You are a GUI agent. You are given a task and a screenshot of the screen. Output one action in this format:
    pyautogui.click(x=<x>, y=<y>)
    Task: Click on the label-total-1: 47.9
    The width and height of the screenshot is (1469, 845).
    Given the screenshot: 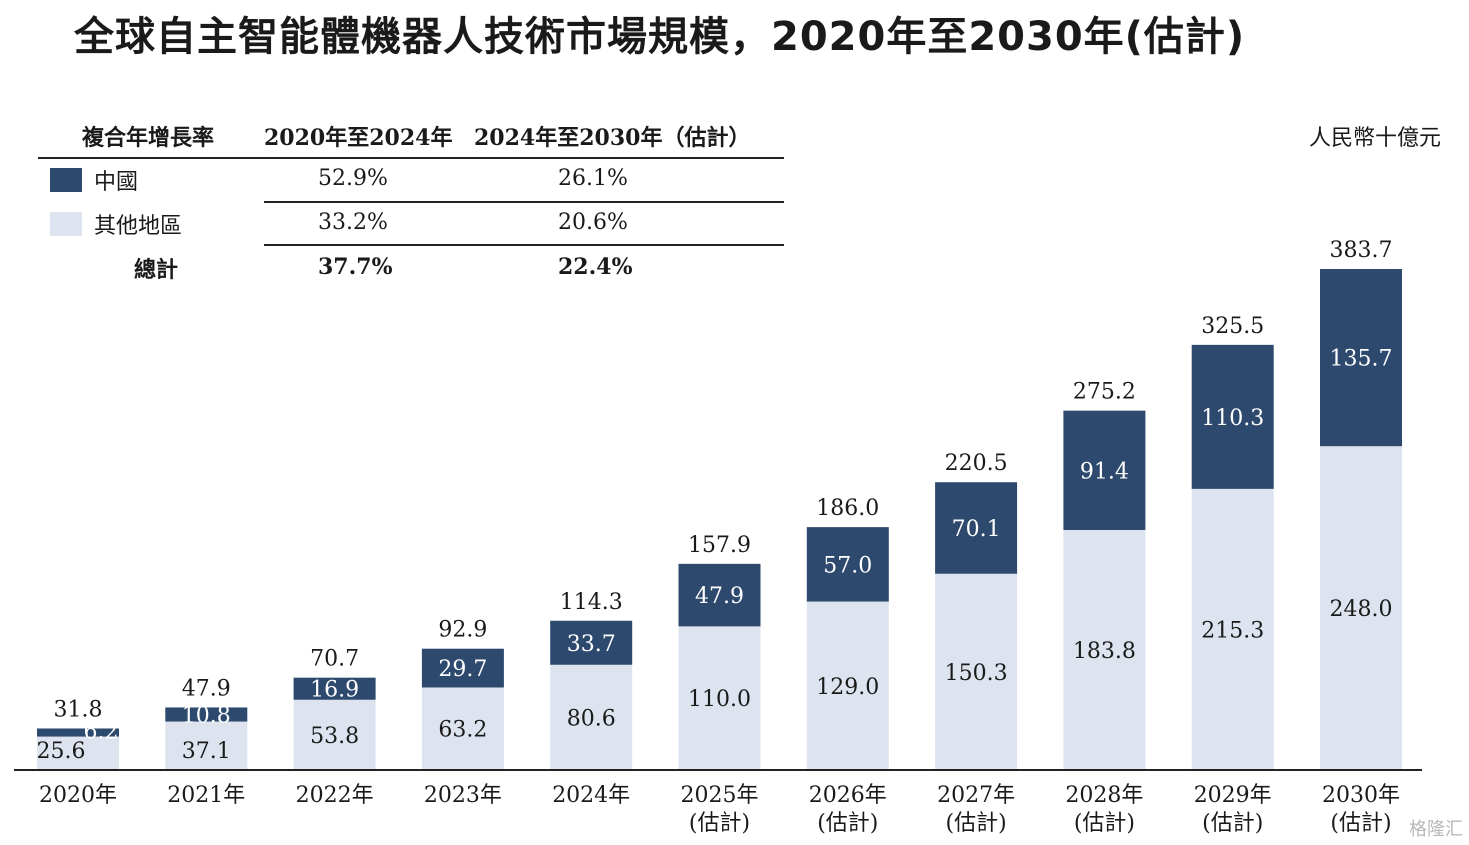 What is the action you would take?
    pyautogui.click(x=206, y=688)
    